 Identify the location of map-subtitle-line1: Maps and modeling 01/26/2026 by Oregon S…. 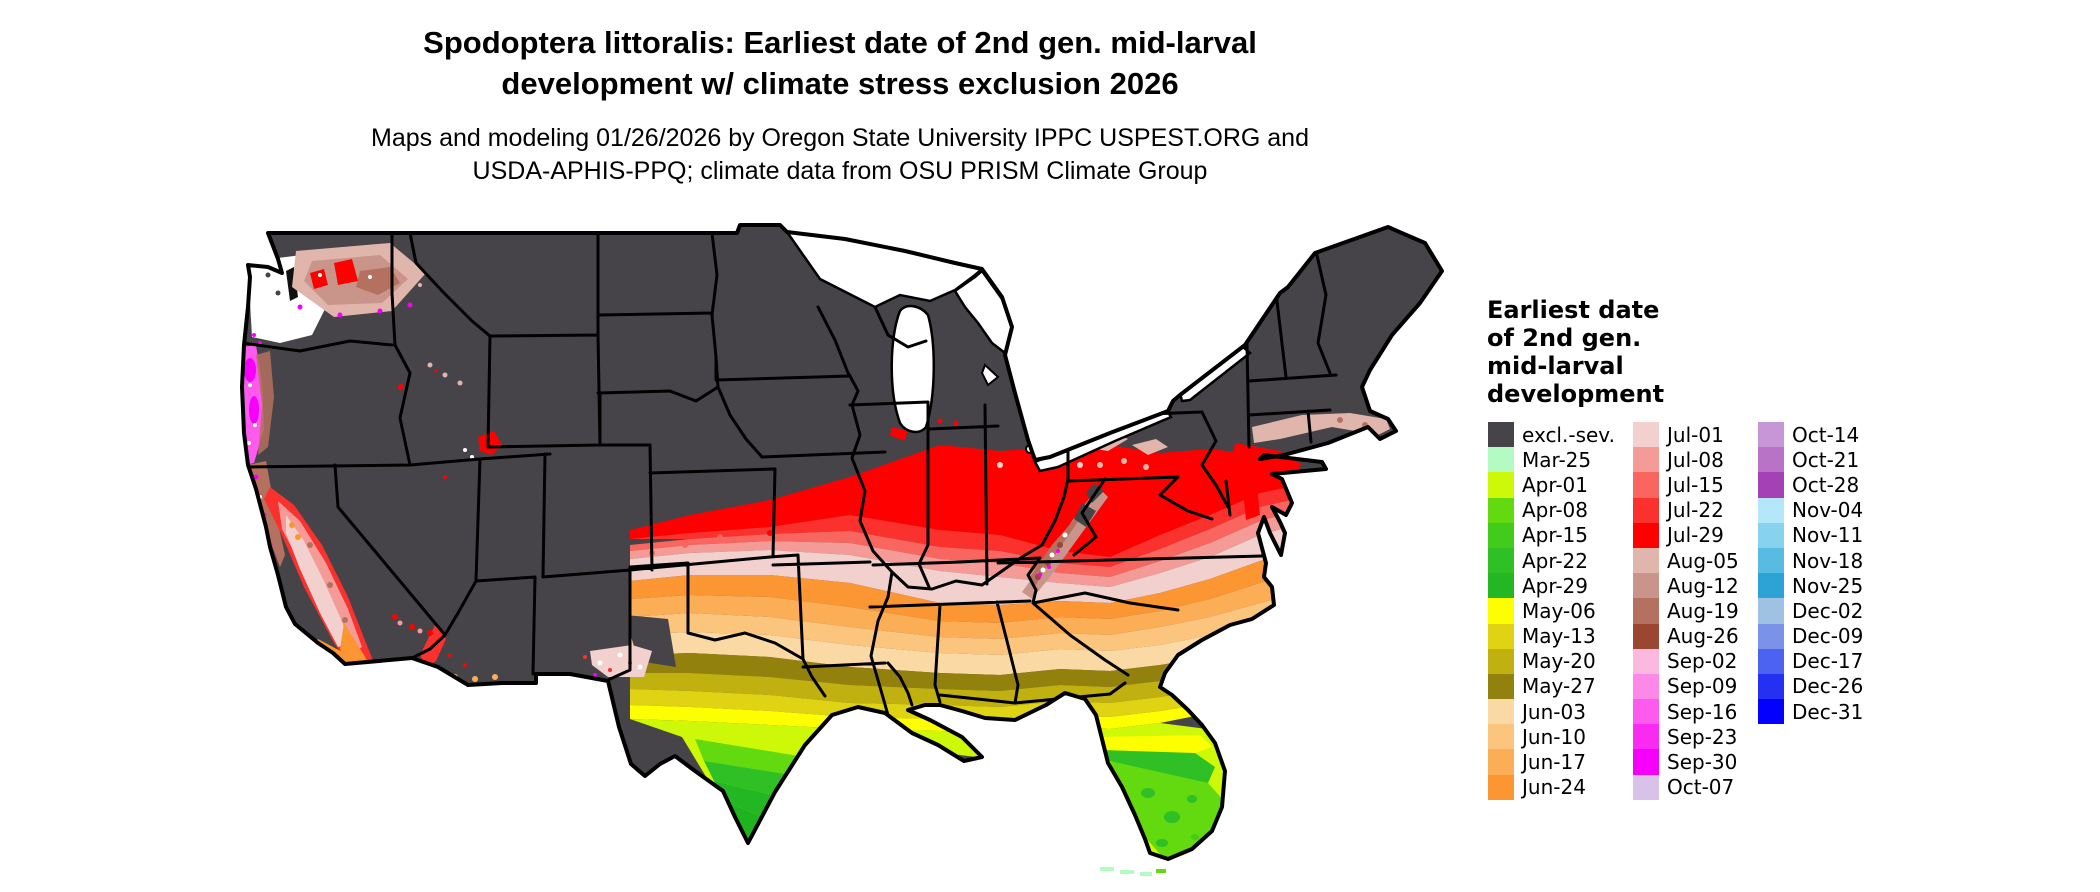
(840, 138).